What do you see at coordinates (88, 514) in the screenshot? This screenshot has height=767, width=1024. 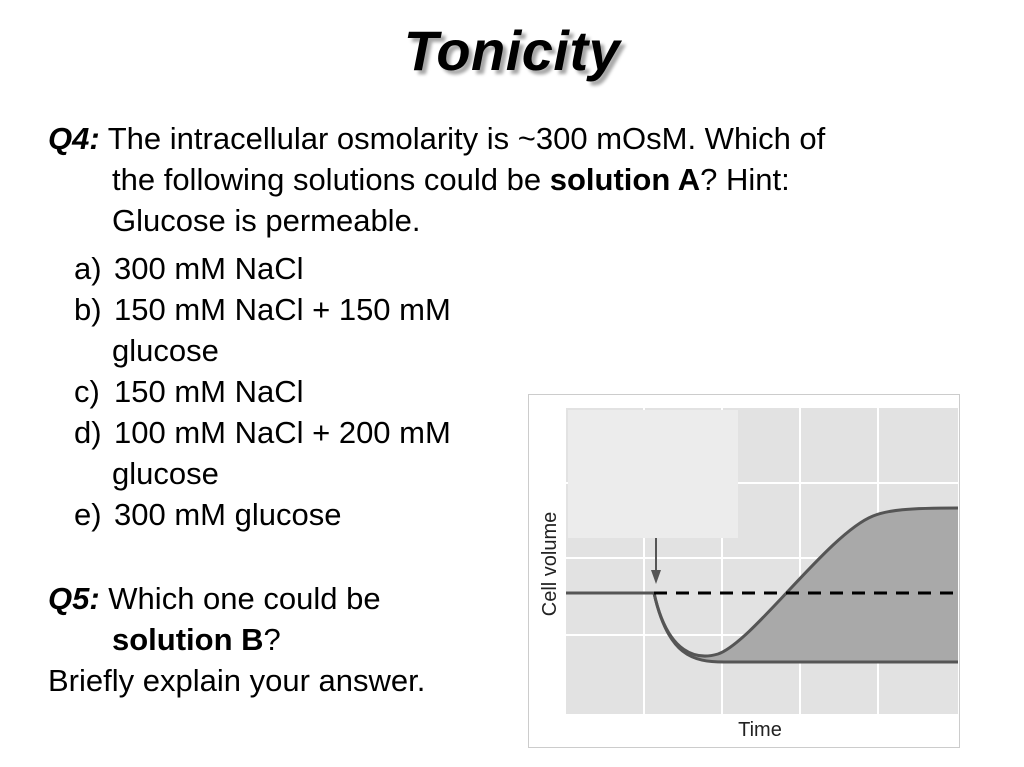 I see `option-letter: e)` at bounding box center [88, 514].